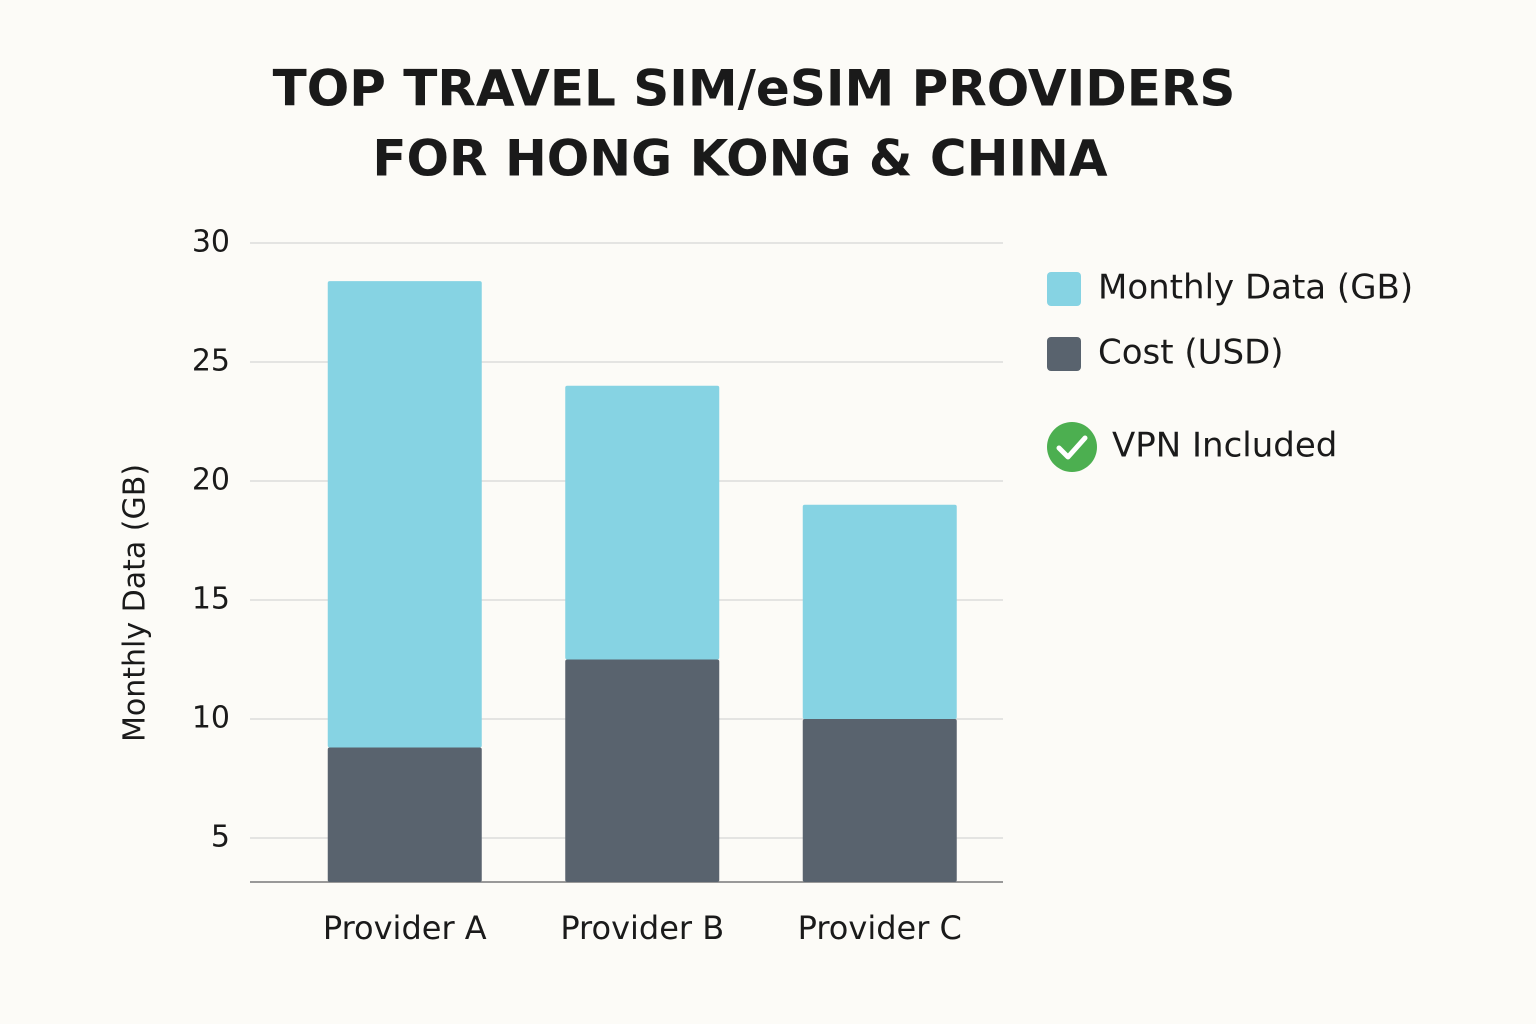 The width and height of the screenshot is (1536, 1024). I want to click on y-tick-label: 10, so click(211, 717).